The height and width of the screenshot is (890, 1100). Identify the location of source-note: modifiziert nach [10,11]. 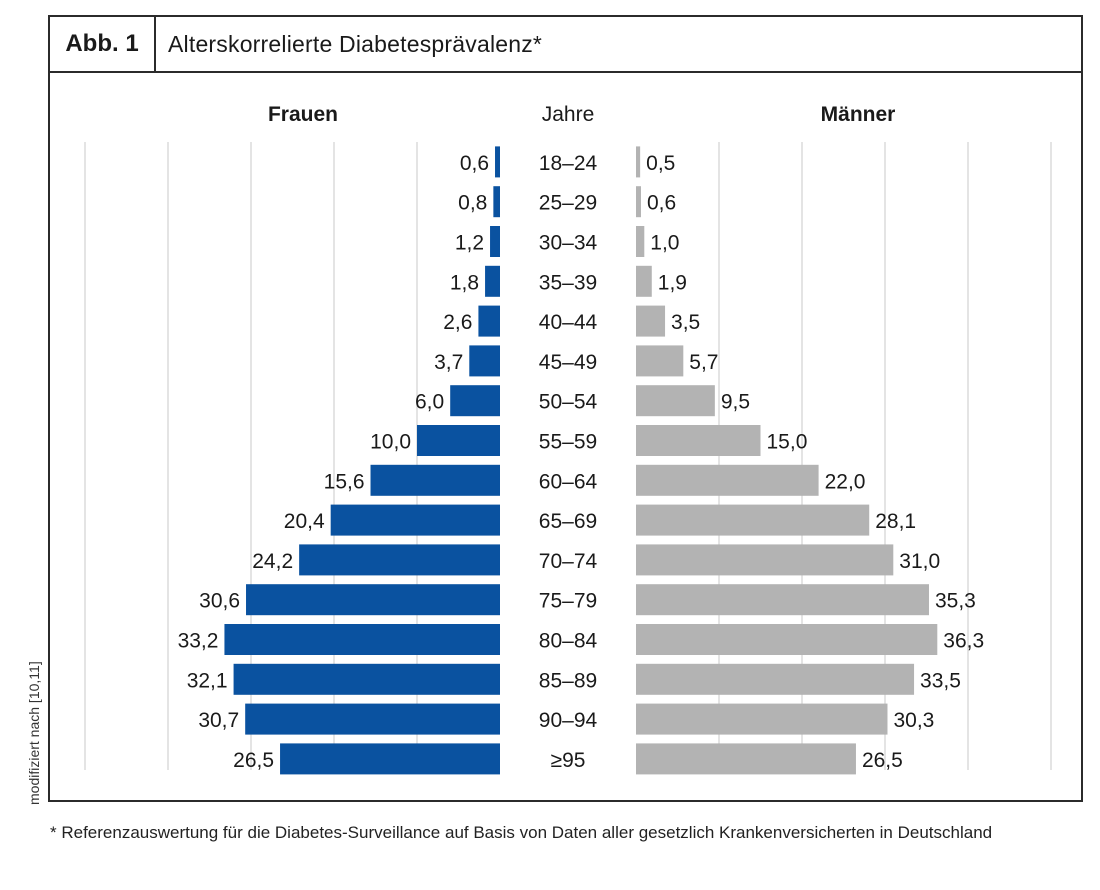
(34, 733).